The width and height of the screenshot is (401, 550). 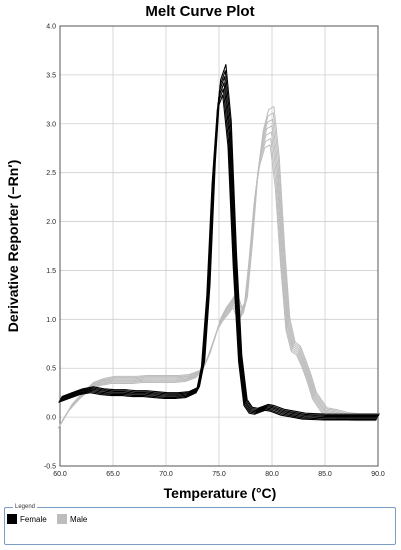 What do you see at coordinates (325, 474) in the screenshot?
I see `x-tick-label: 85.0` at bounding box center [325, 474].